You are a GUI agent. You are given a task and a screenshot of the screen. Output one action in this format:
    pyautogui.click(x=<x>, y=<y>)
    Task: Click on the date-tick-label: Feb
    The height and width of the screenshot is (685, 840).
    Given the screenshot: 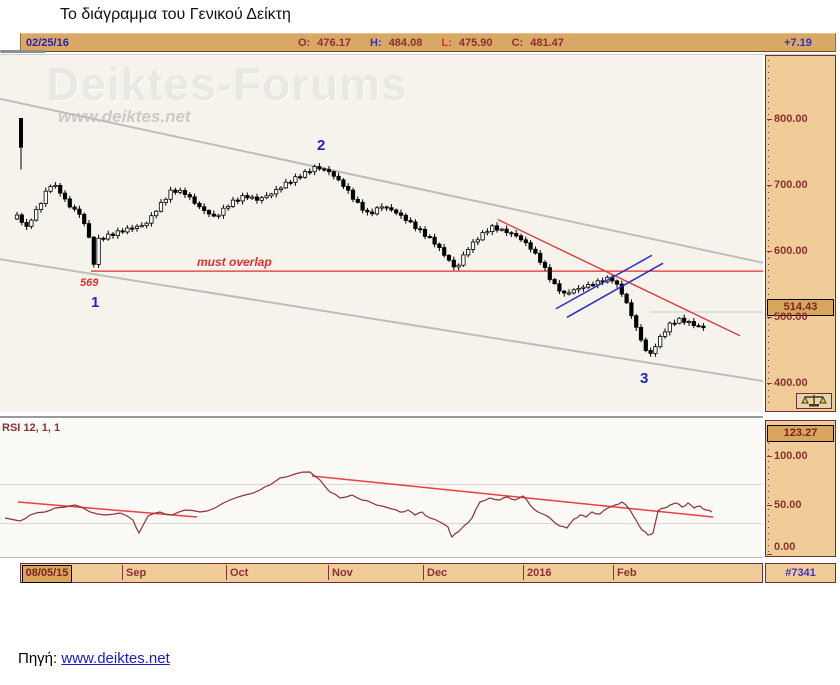 What is the action you would take?
    pyautogui.click(x=627, y=573)
    